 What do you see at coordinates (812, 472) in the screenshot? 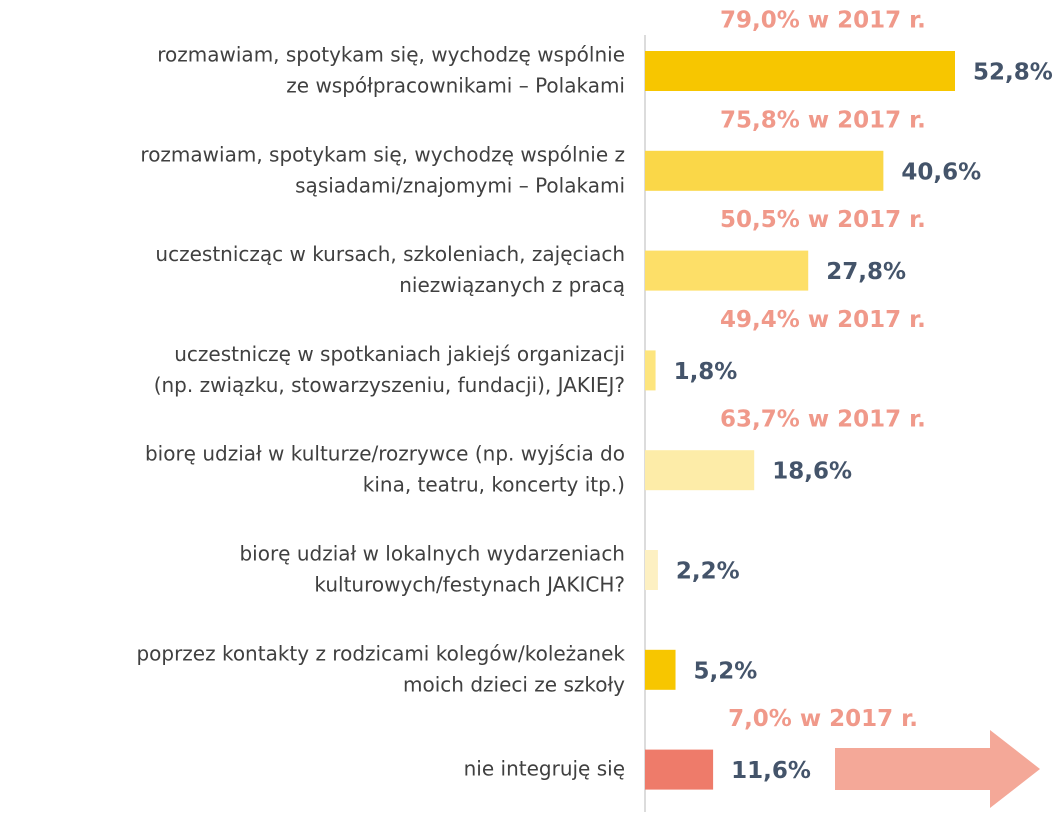
I see `value-label: 18,6%` at bounding box center [812, 472].